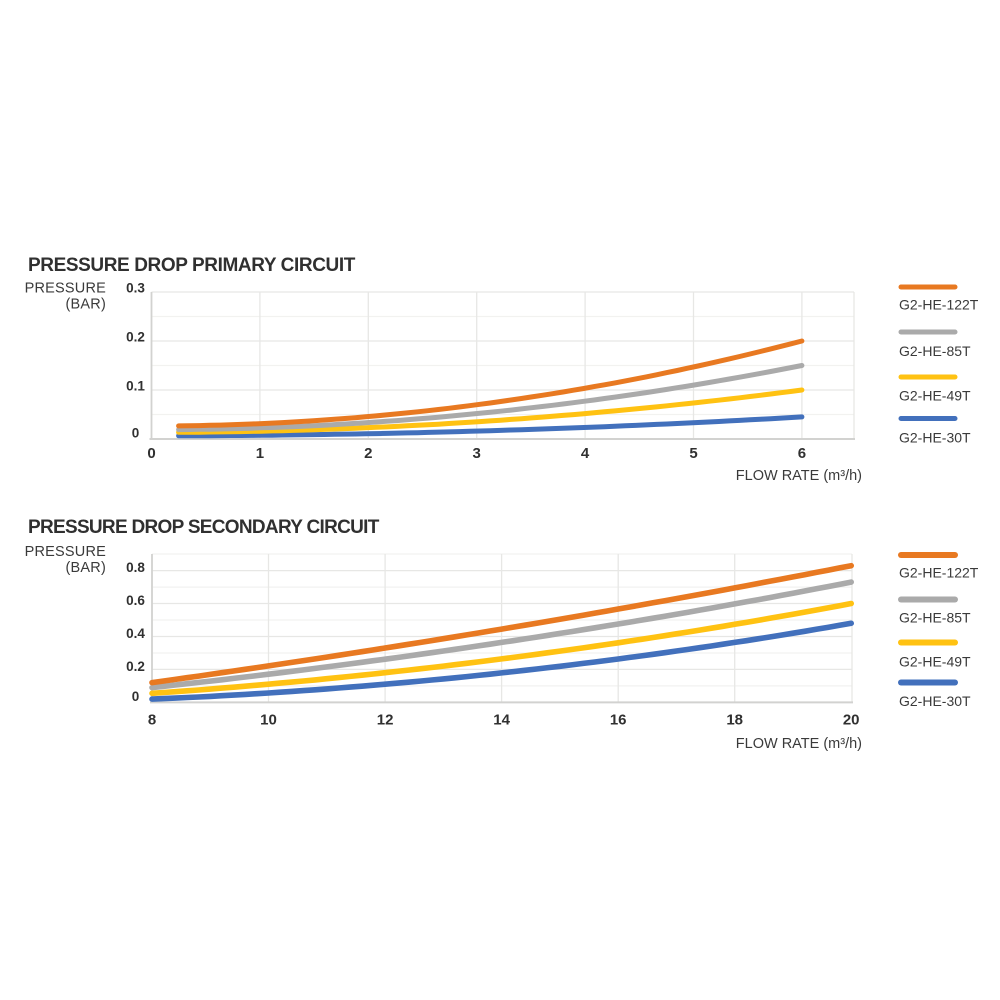  What do you see at coordinates (135, 567) in the screenshot?
I see `svg-text: 0.8` at bounding box center [135, 567].